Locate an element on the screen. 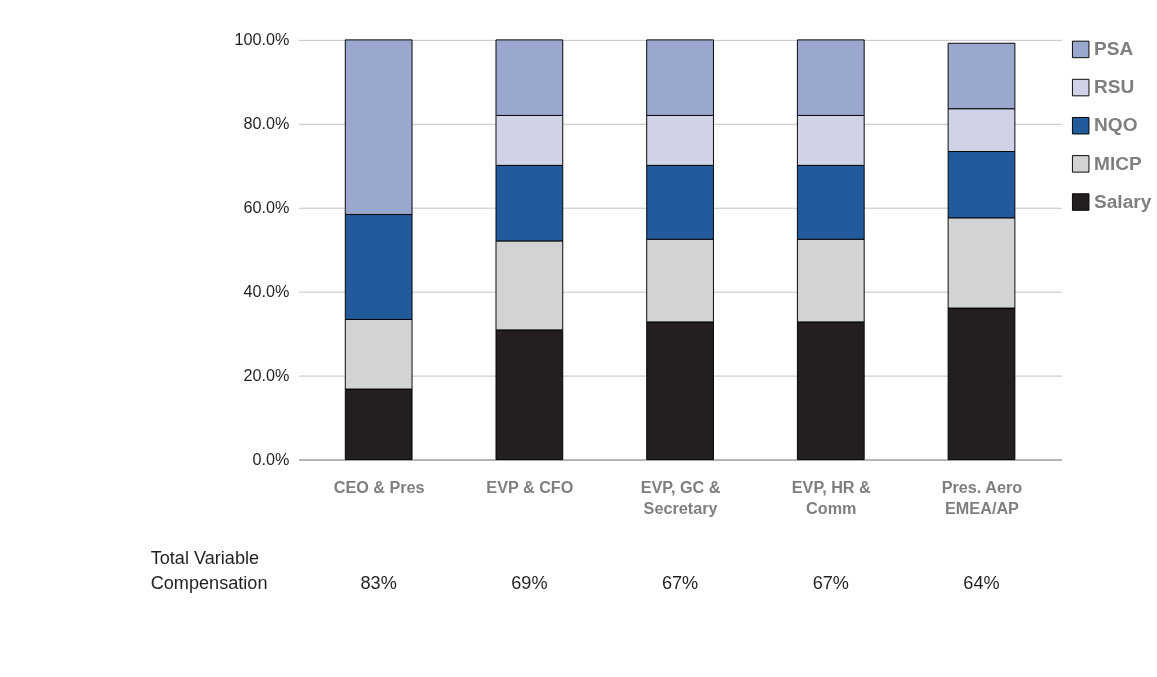 The width and height of the screenshot is (1157, 677). y-tick-label: 0.0% is located at coordinates (271, 458).